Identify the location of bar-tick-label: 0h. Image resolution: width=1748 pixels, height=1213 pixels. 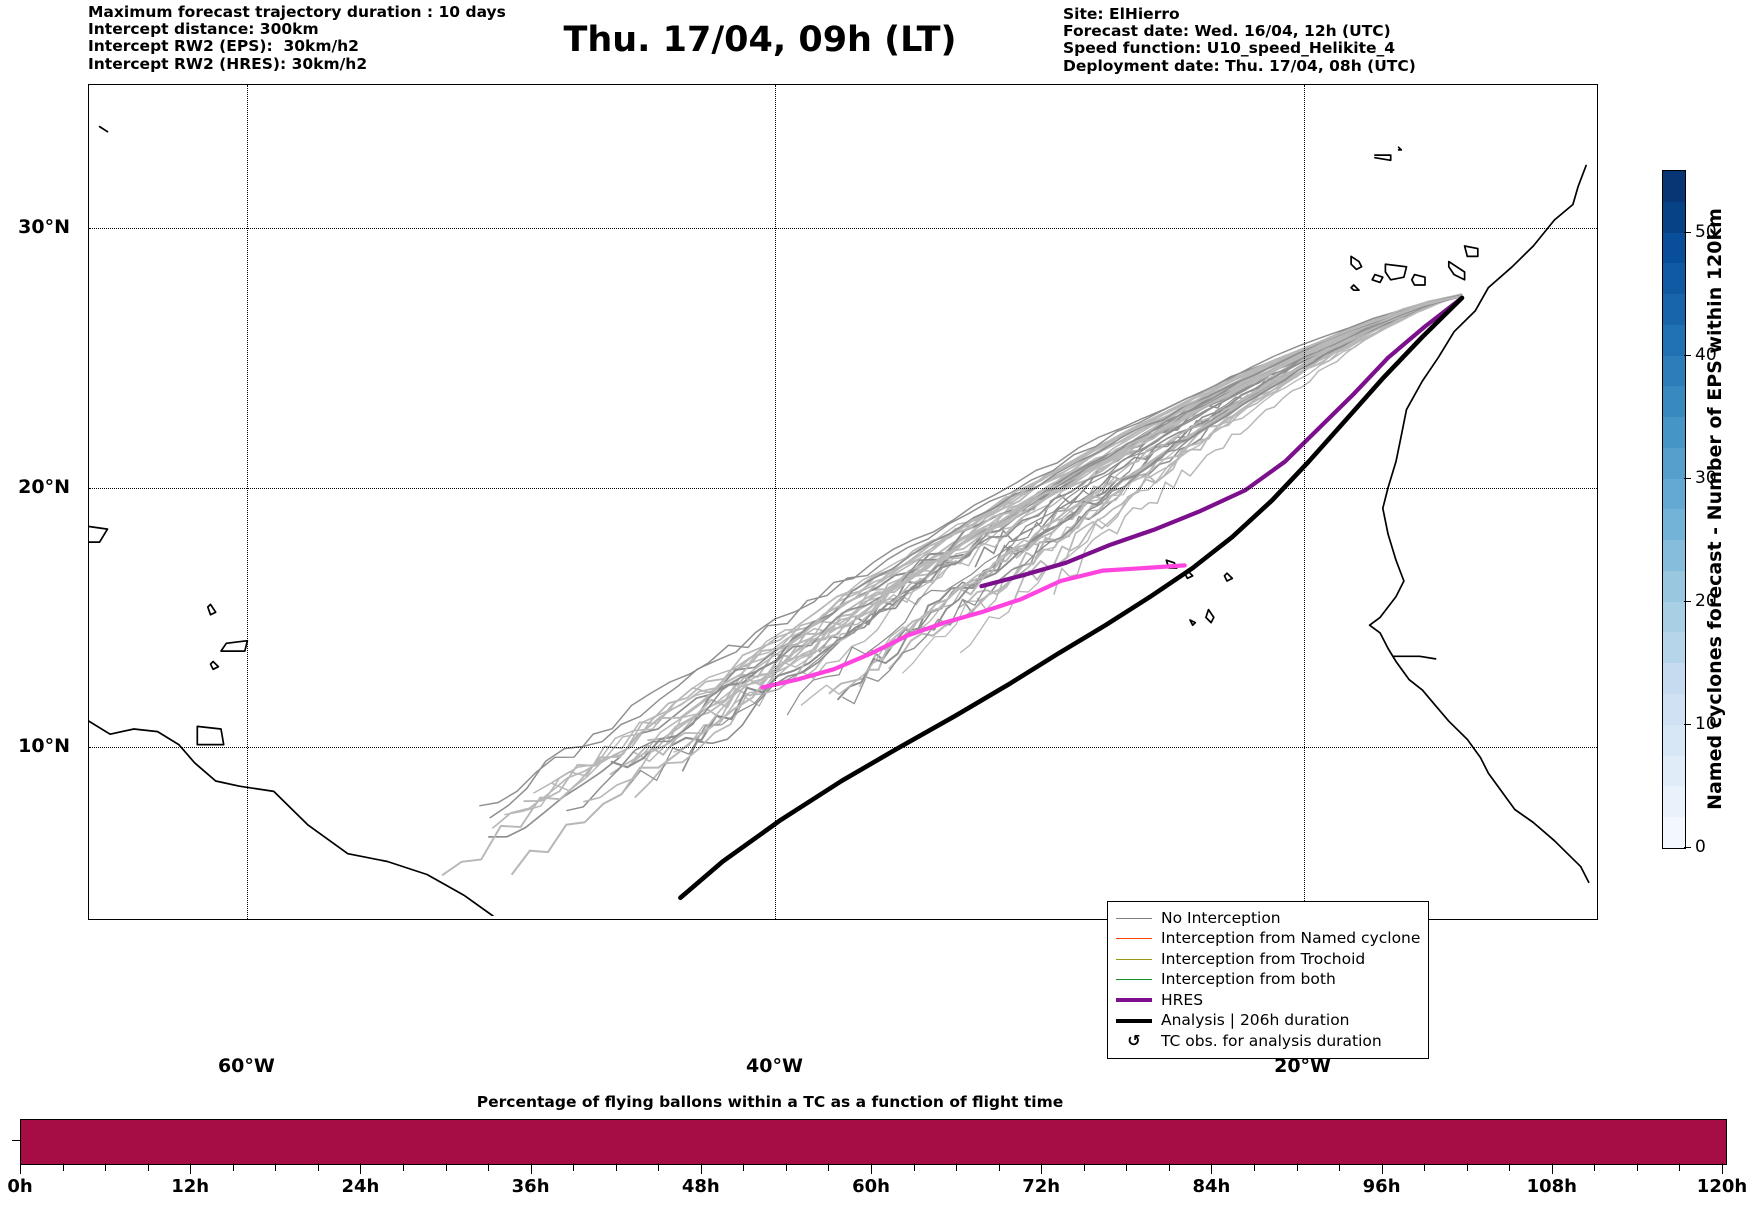
(20, 1186).